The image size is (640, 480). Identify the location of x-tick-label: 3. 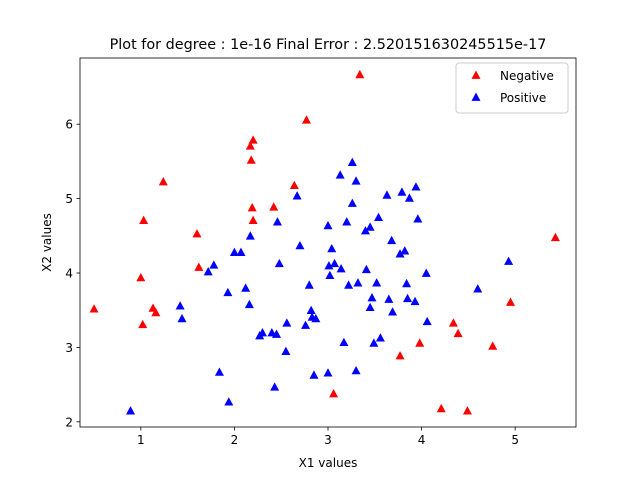
(328, 440).